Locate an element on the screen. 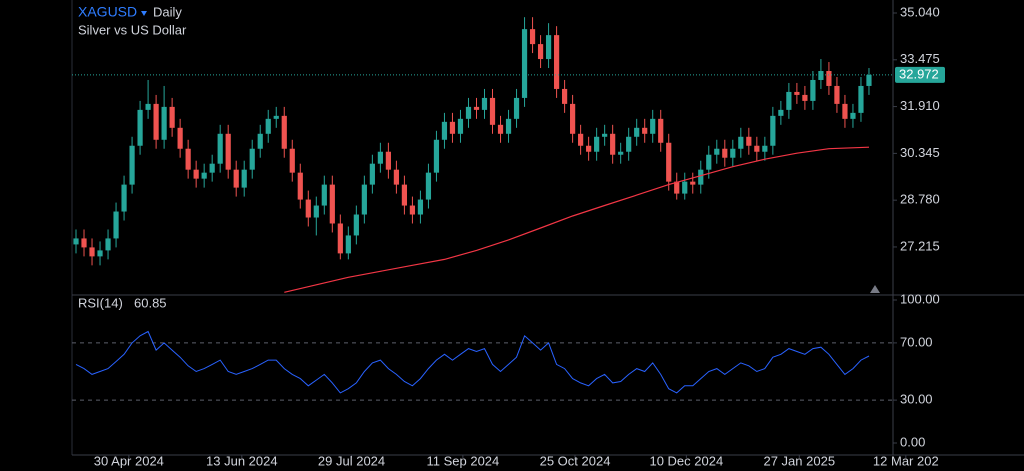  subtitle: Silver vs US Dollar is located at coordinates (132, 29).